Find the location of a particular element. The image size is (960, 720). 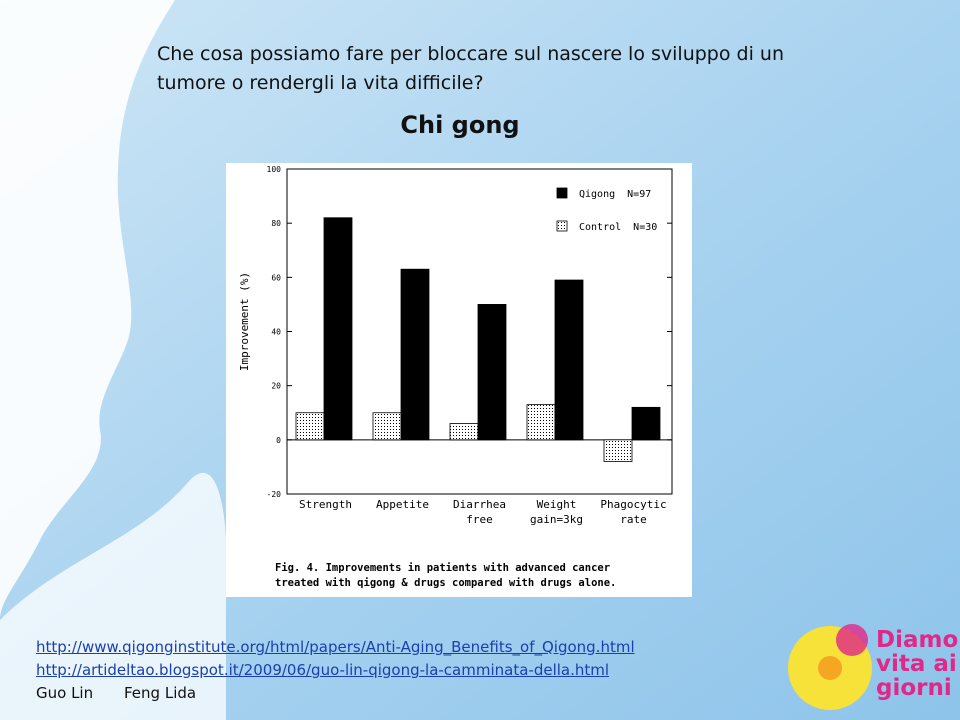

y-tick-label: 40 is located at coordinates (276, 332).